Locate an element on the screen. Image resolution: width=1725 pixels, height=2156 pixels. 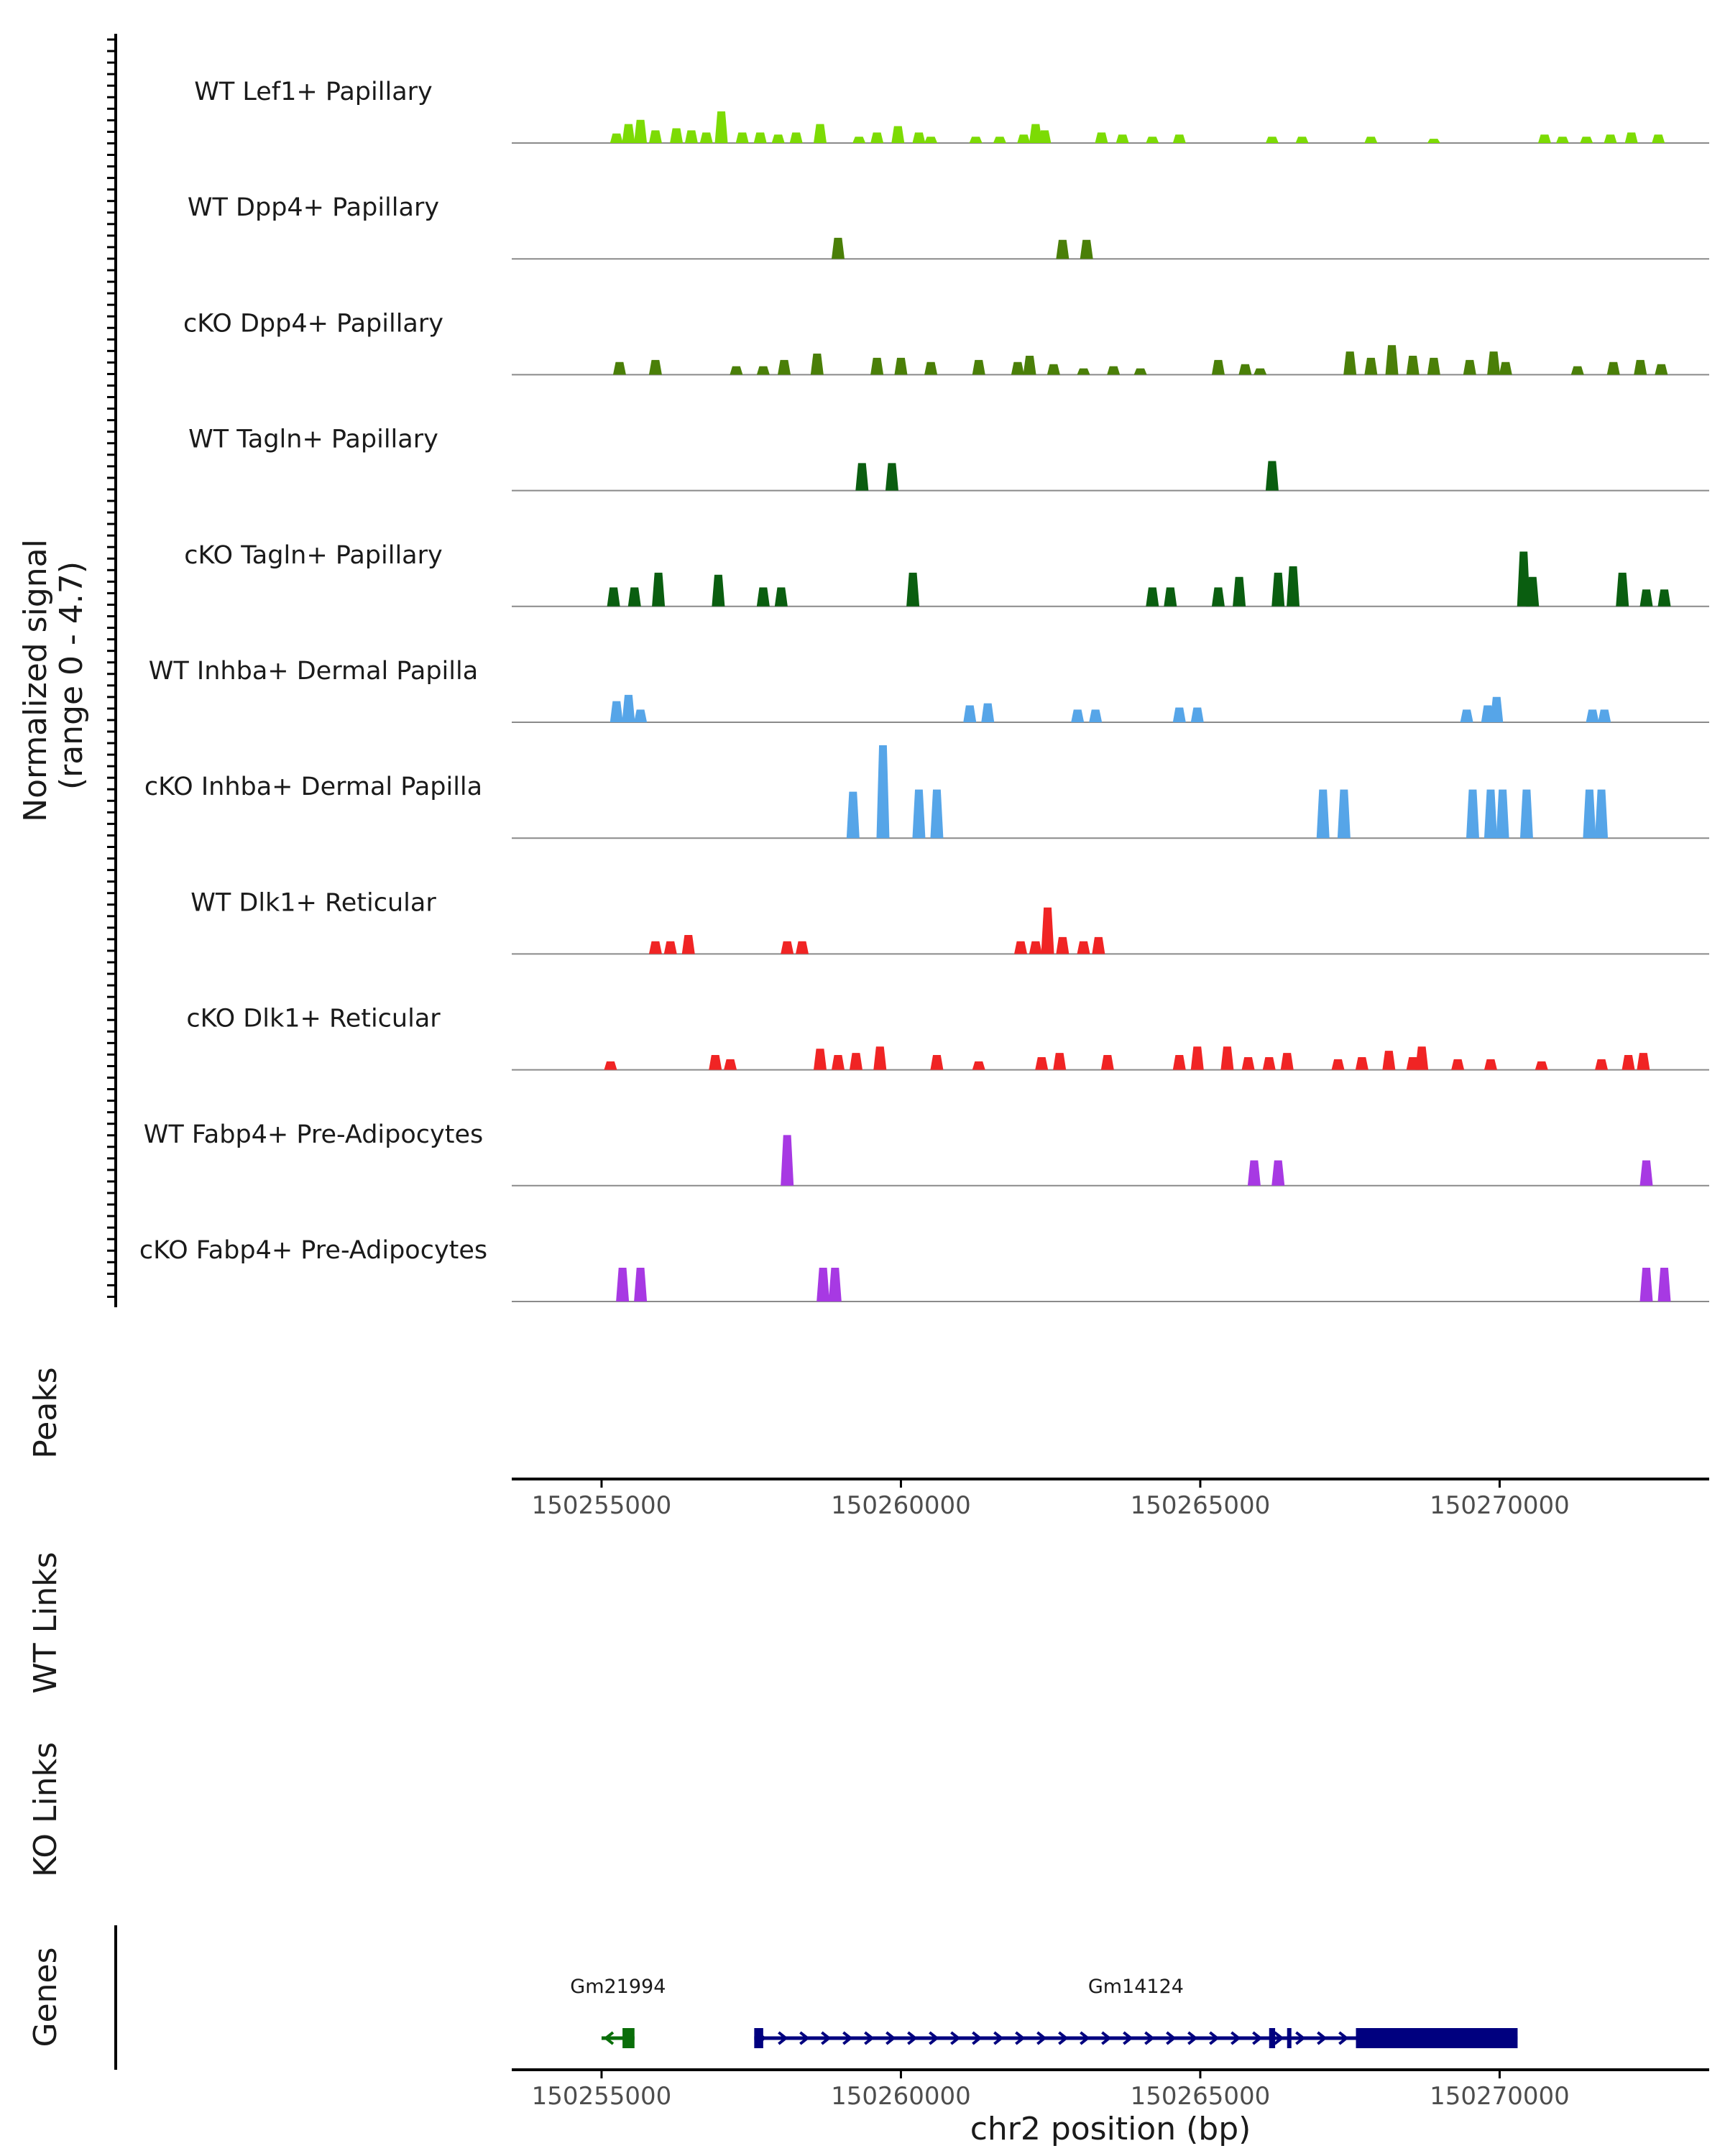
track-label: WT Inhba+ Dermal Papilla is located at coordinates (313, 671).